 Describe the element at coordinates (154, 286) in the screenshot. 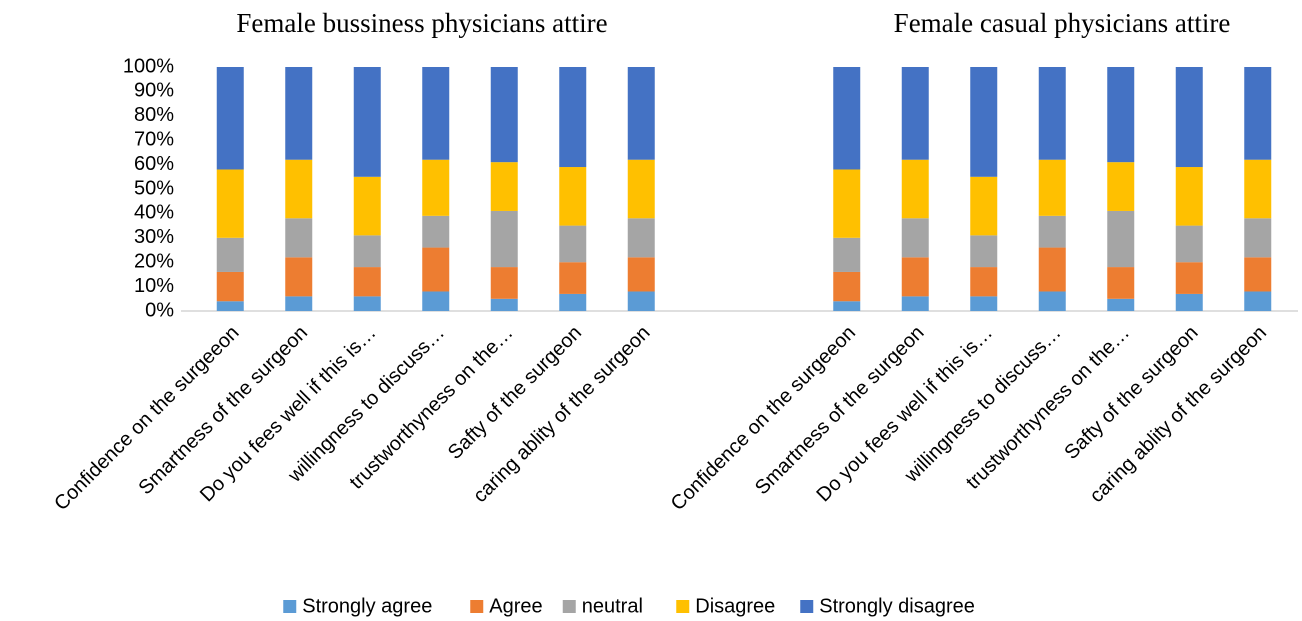

I see `y-tick-label: 10%` at that location.